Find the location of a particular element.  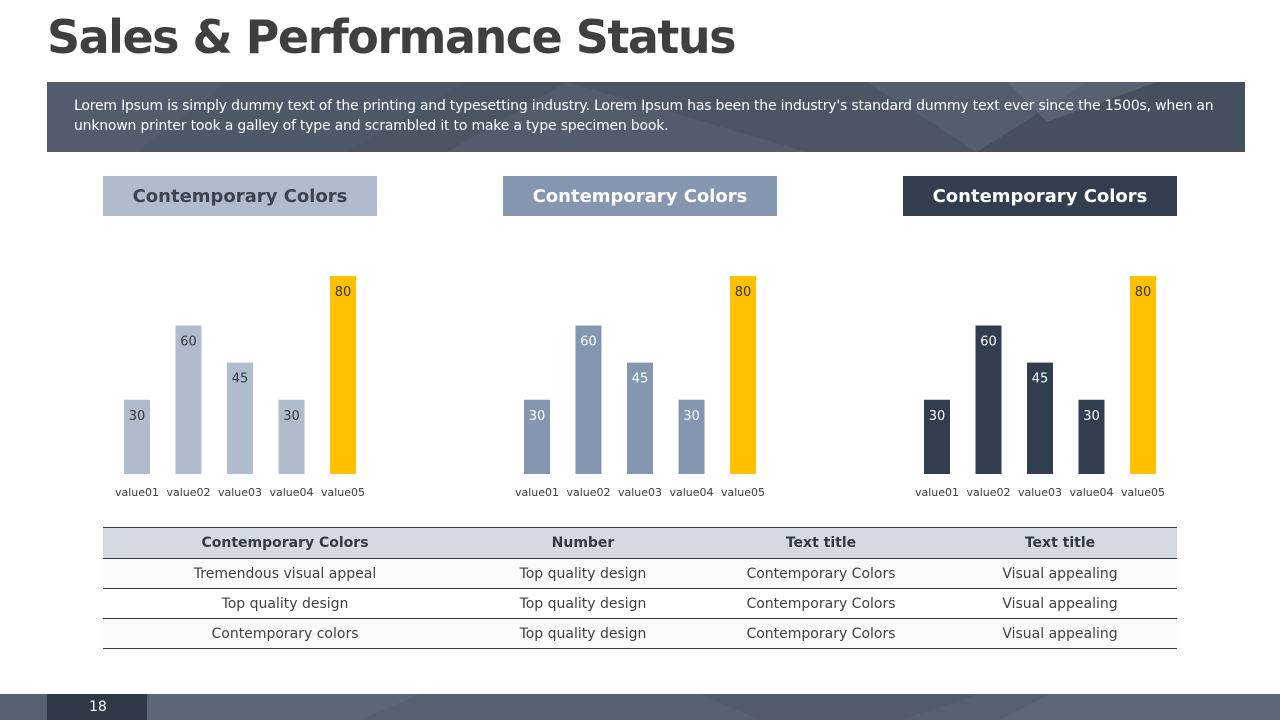

page-number: 18 is located at coordinates (98, 707).